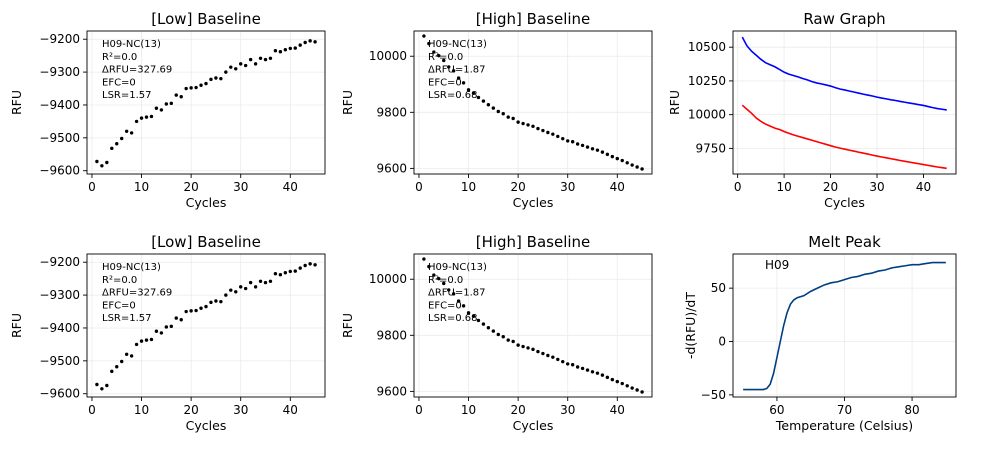 The width and height of the screenshot is (989, 449). What do you see at coordinates (923, 187) in the screenshot?
I see `x-tick-label: 40` at bounding box center [923, 187].